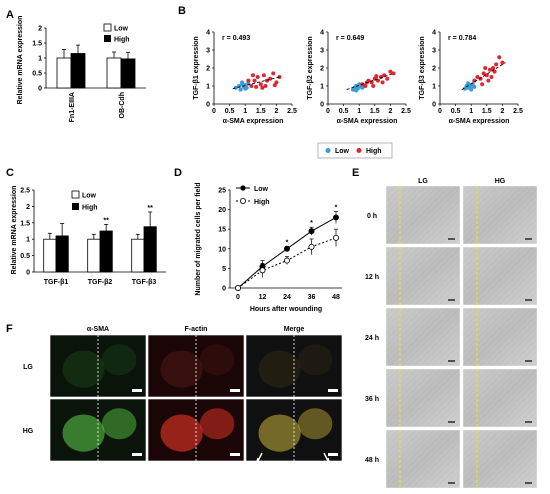 This screenshot has height=494, width=550. Describe the element at coordinates (107, 27) in the screenshot. I see `legend-low-swatch` at that location.